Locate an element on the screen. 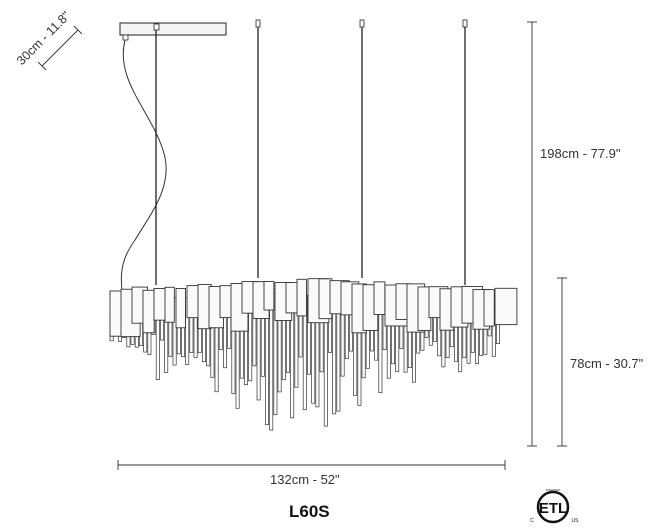  overall-height-label: 198cm - 77.9" is located at coordinates (580, 153).